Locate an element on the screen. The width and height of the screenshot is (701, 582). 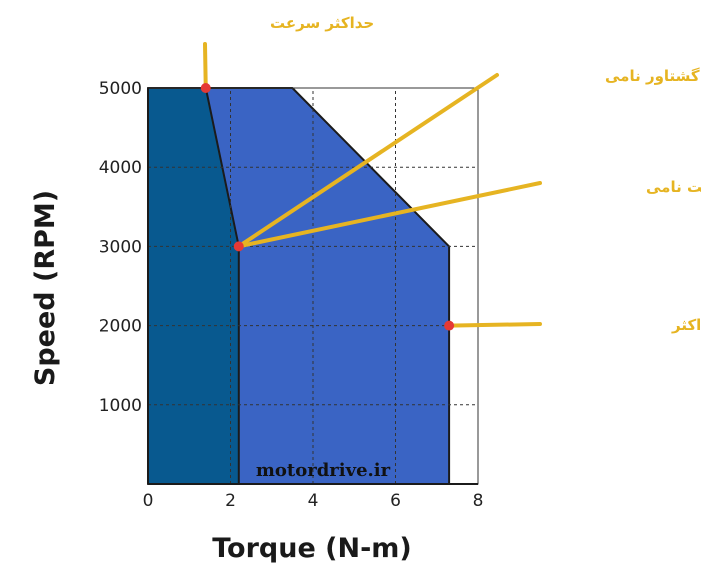
x-axis-title: Torque (N-m) is located at coordinates (312, 548).